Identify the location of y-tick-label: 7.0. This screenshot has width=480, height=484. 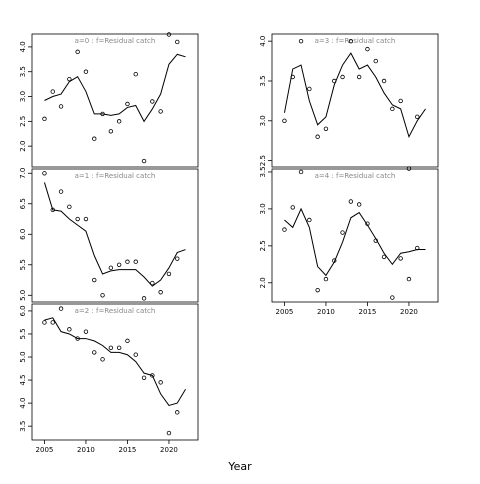
(23, 173).